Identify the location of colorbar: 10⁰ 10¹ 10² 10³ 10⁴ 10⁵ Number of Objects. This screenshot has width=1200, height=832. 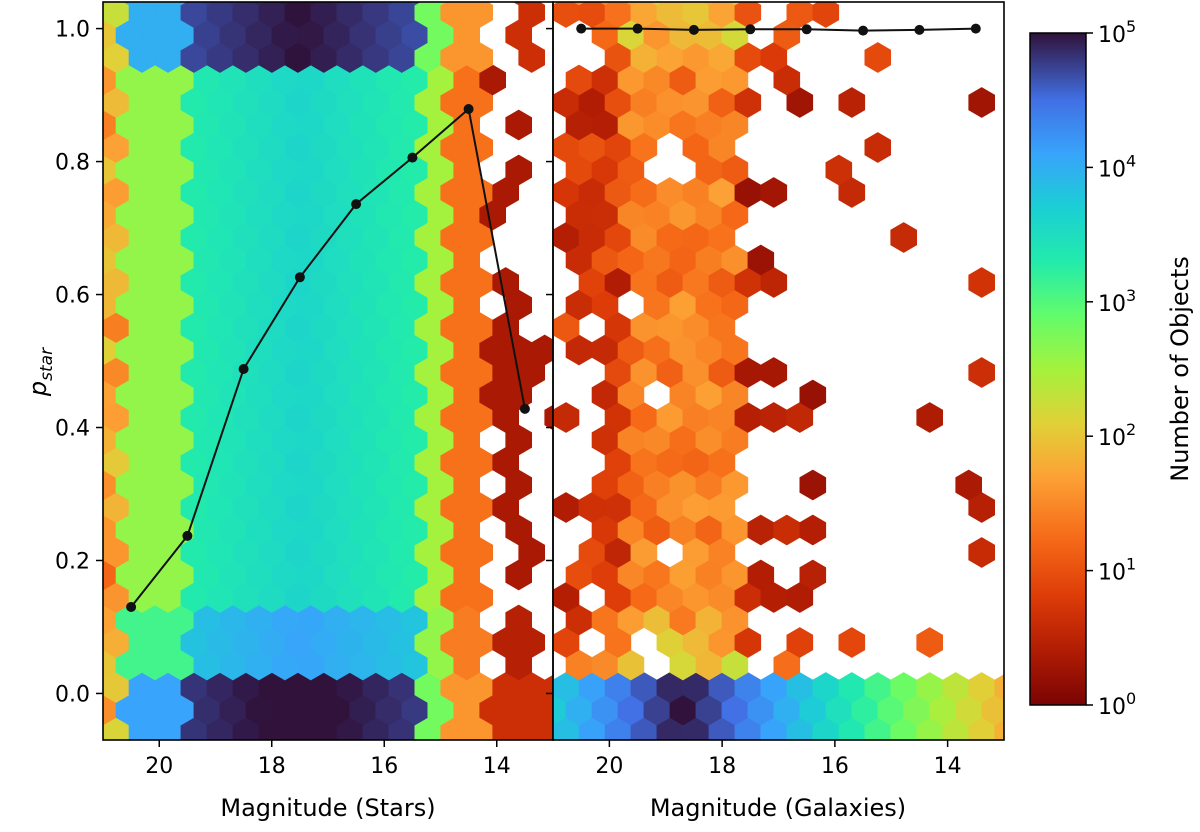
(1111, 368).